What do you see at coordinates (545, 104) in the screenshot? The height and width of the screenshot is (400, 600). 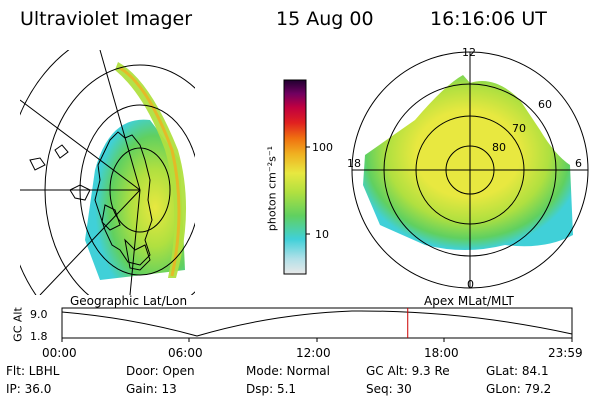 I see `mlat-label-60: 60` at bounding box center [545, 104].